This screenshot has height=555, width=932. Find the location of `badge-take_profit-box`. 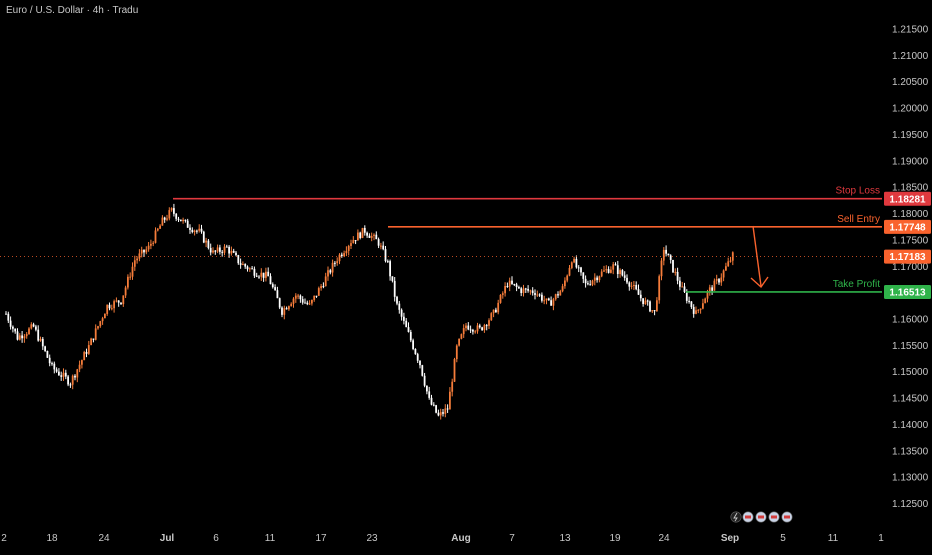

badge-take_profit-box is located at coordinates (907, 291).